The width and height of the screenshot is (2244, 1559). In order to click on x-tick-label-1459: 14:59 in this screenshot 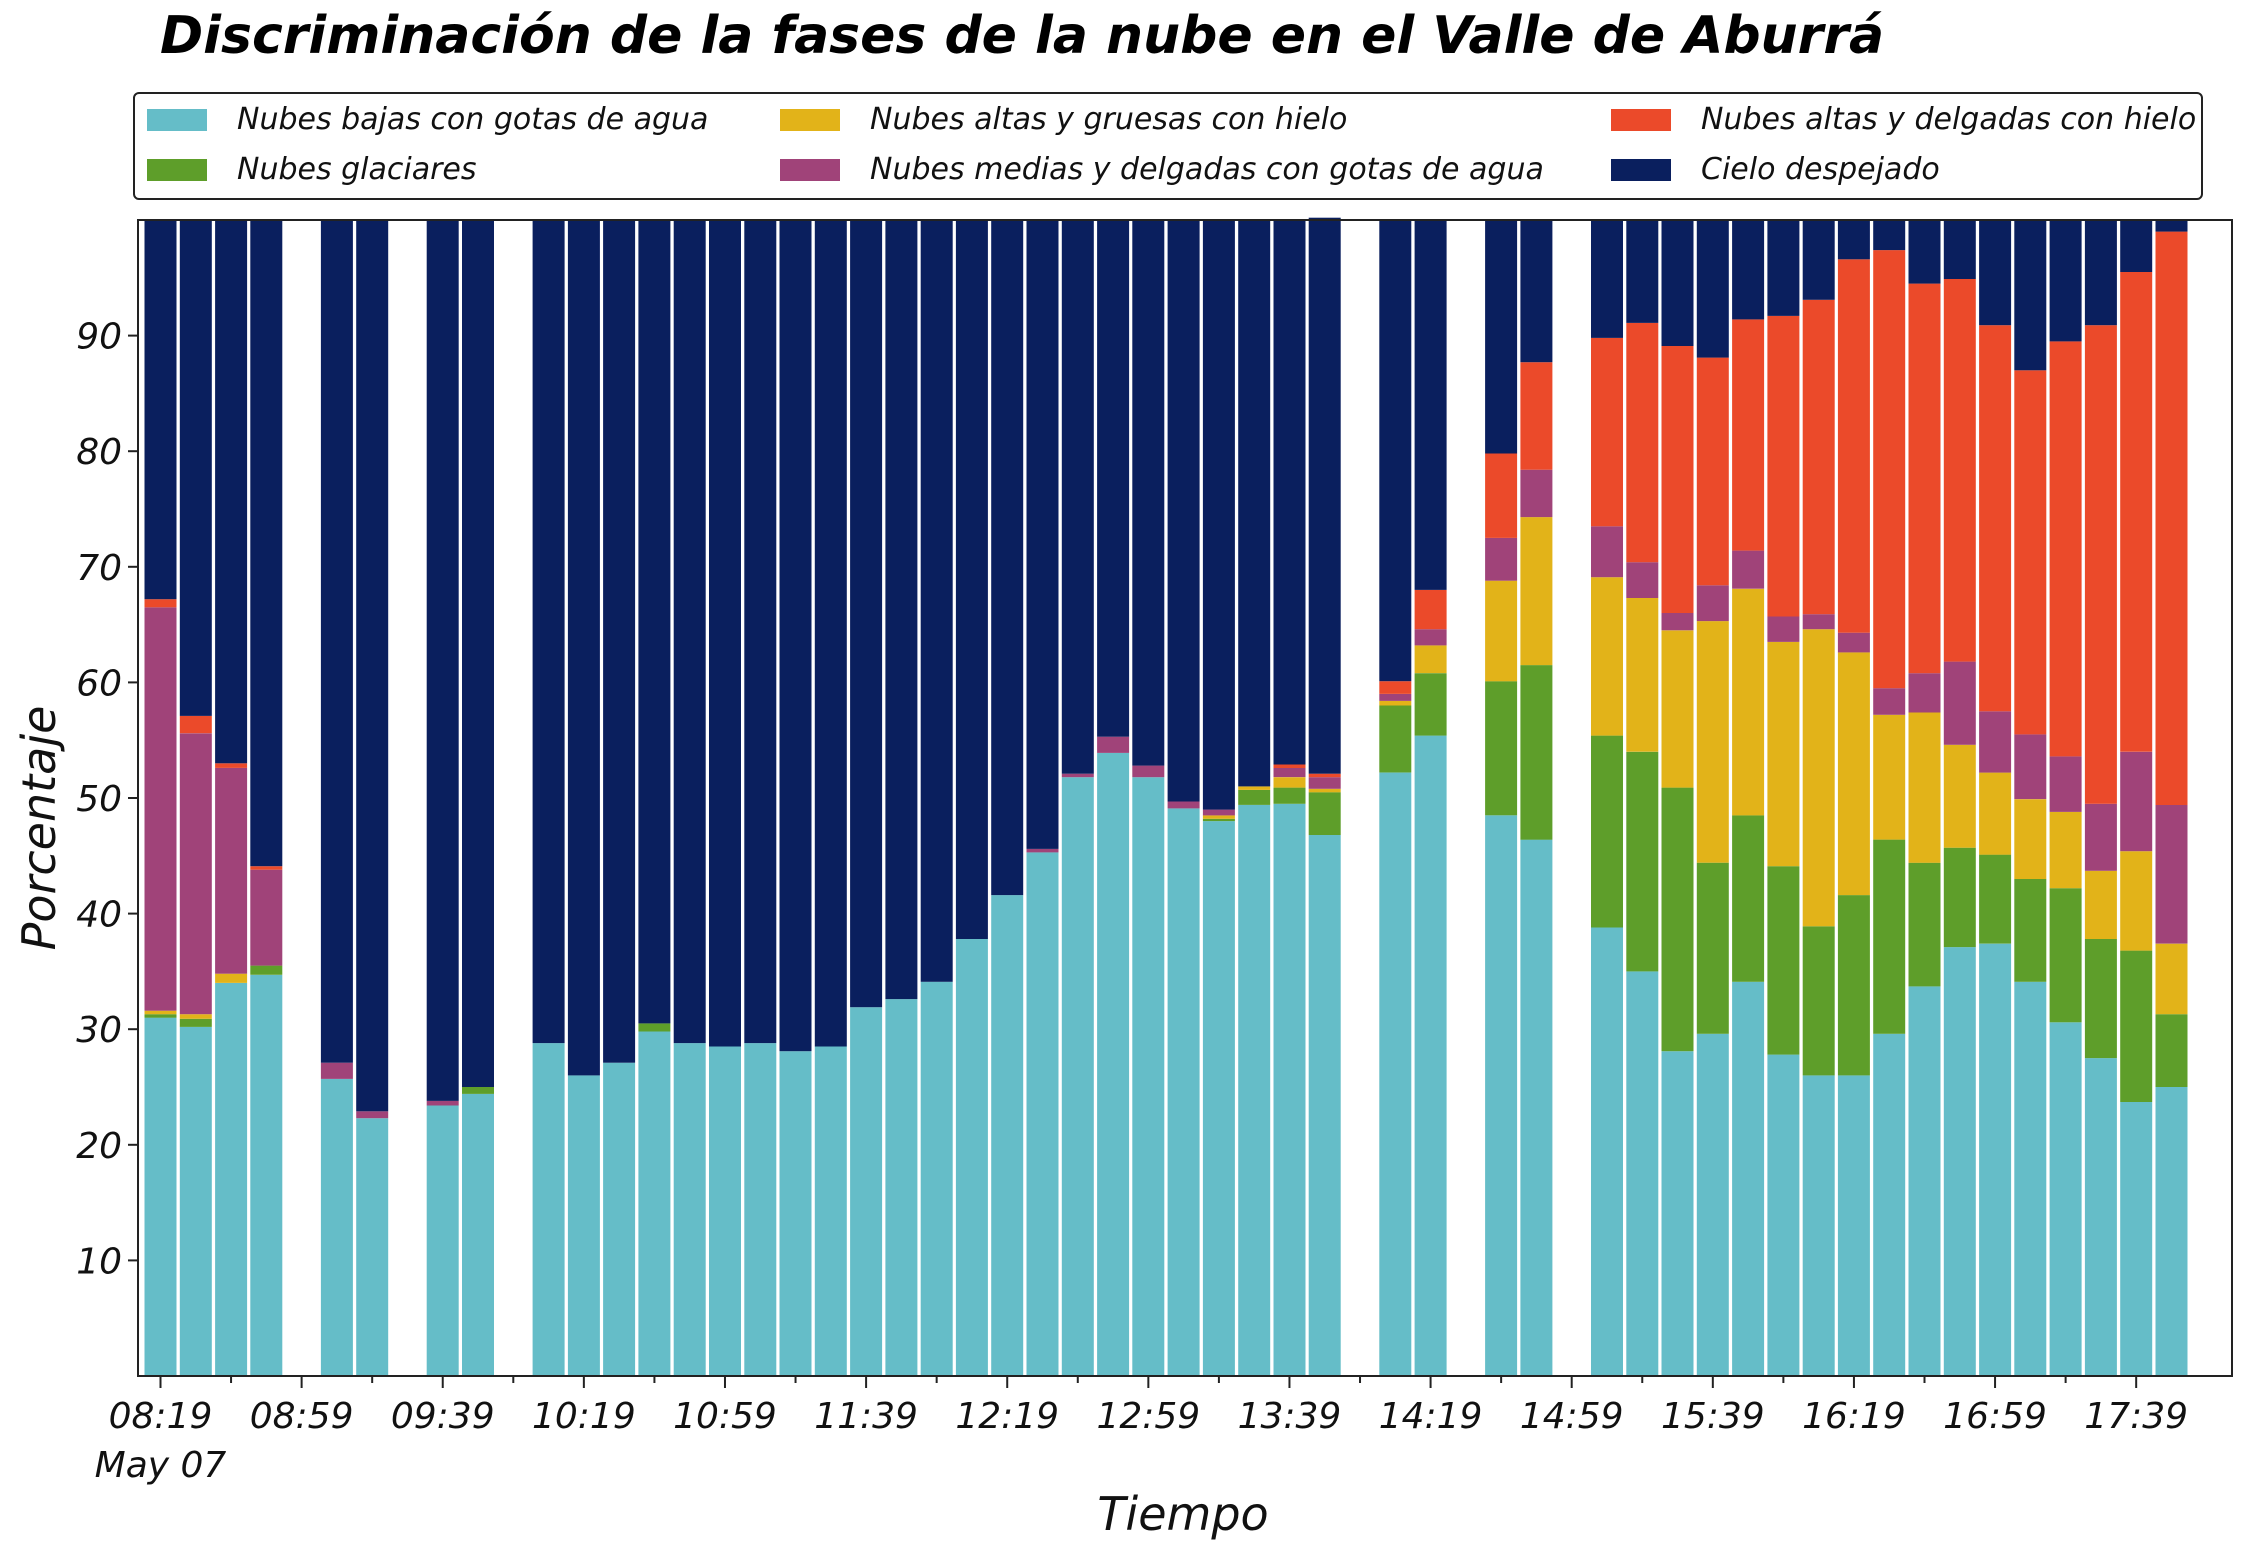, I will do `click(1572, 1416)`.